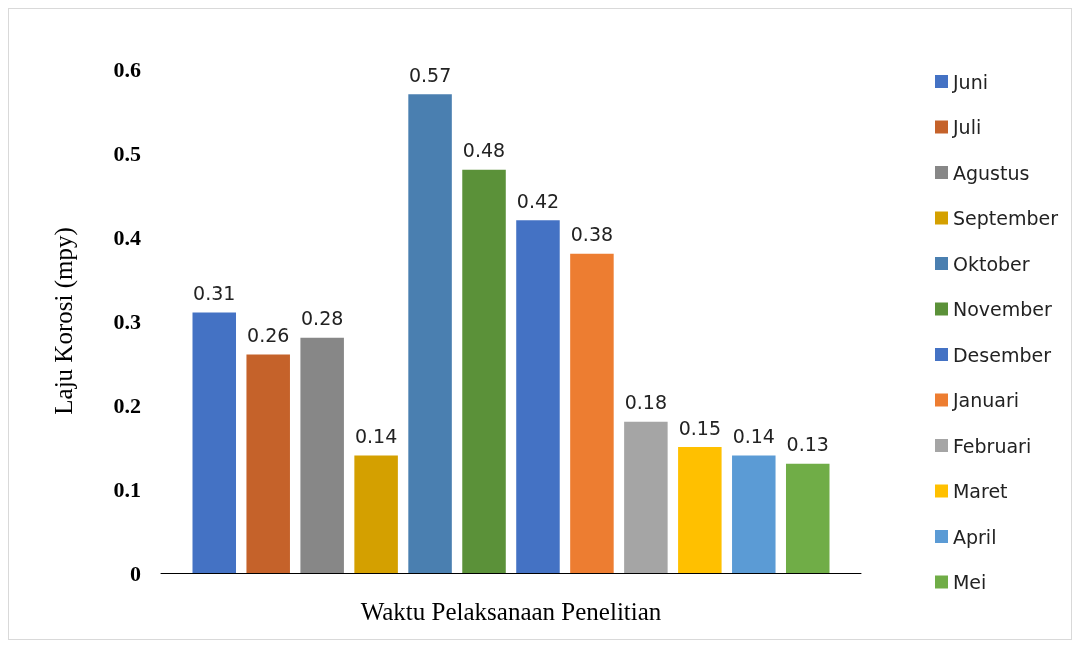  Describe the element at coordinates (969, 81) in the screenshot. I see `legend-label: Juni` at that location.